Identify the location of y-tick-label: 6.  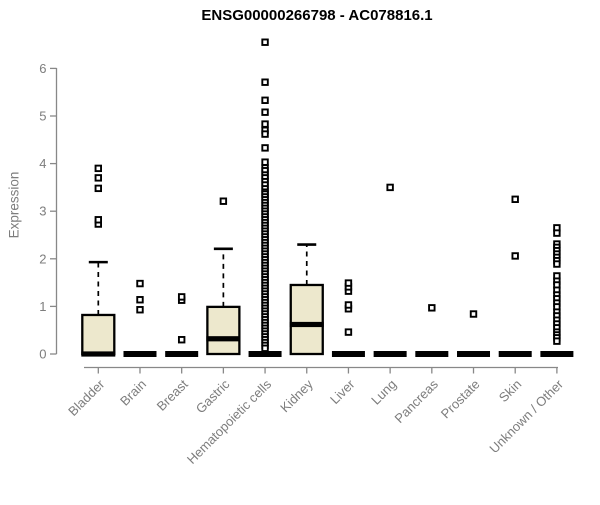
(42, 68).